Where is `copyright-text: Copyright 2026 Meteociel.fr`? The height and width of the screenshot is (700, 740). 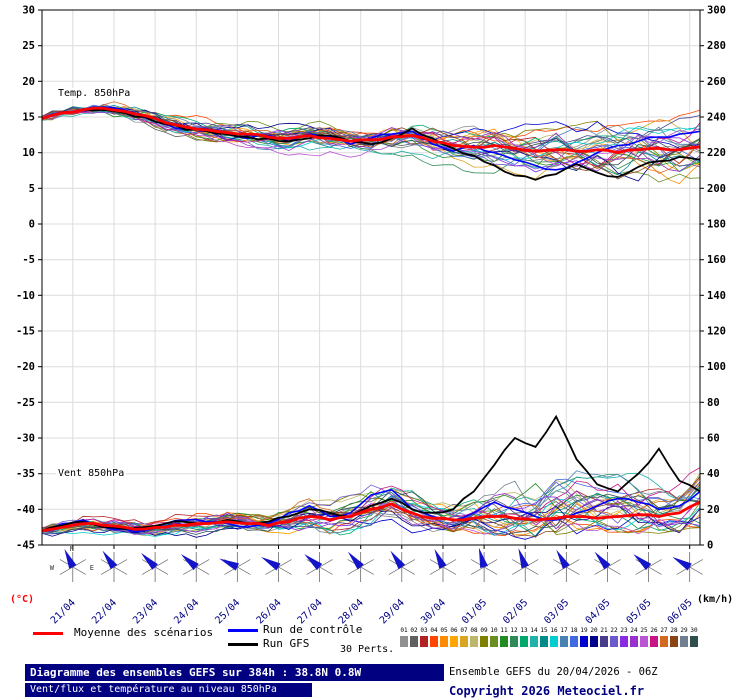
copyright-text: Copyright 2026 Meteociel.fr is located at coordinates (547, 691).